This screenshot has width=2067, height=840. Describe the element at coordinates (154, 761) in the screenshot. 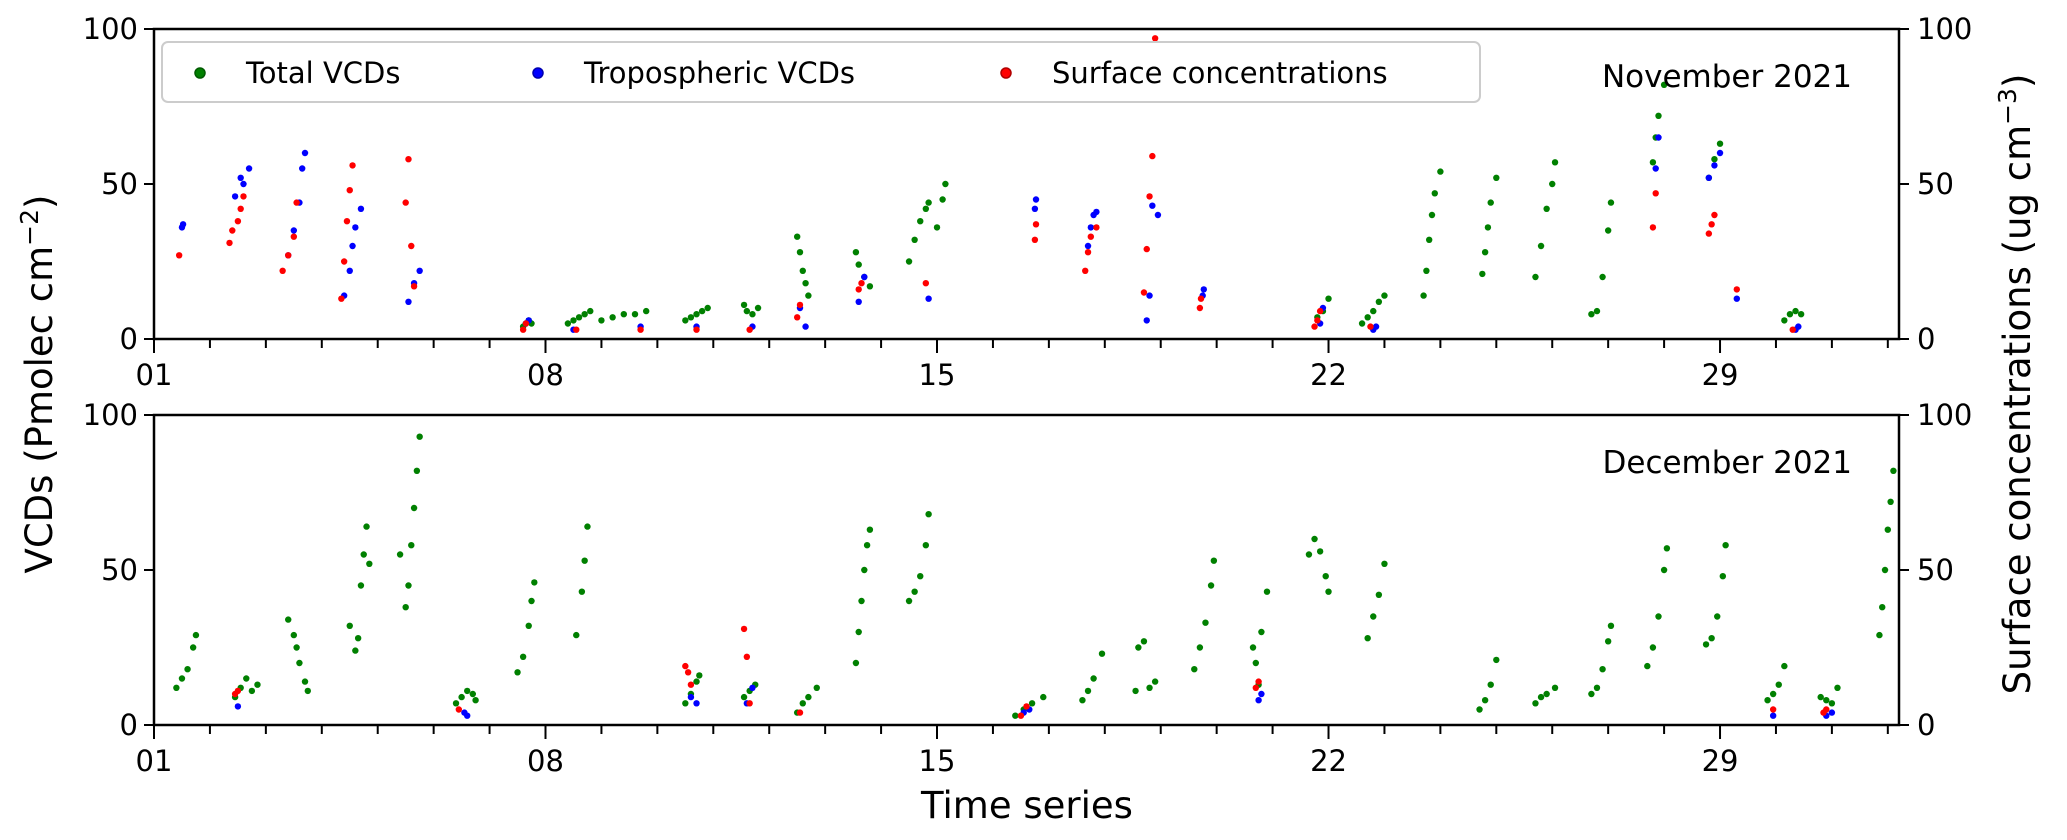

I see `x-tick-label: 01` at that location.